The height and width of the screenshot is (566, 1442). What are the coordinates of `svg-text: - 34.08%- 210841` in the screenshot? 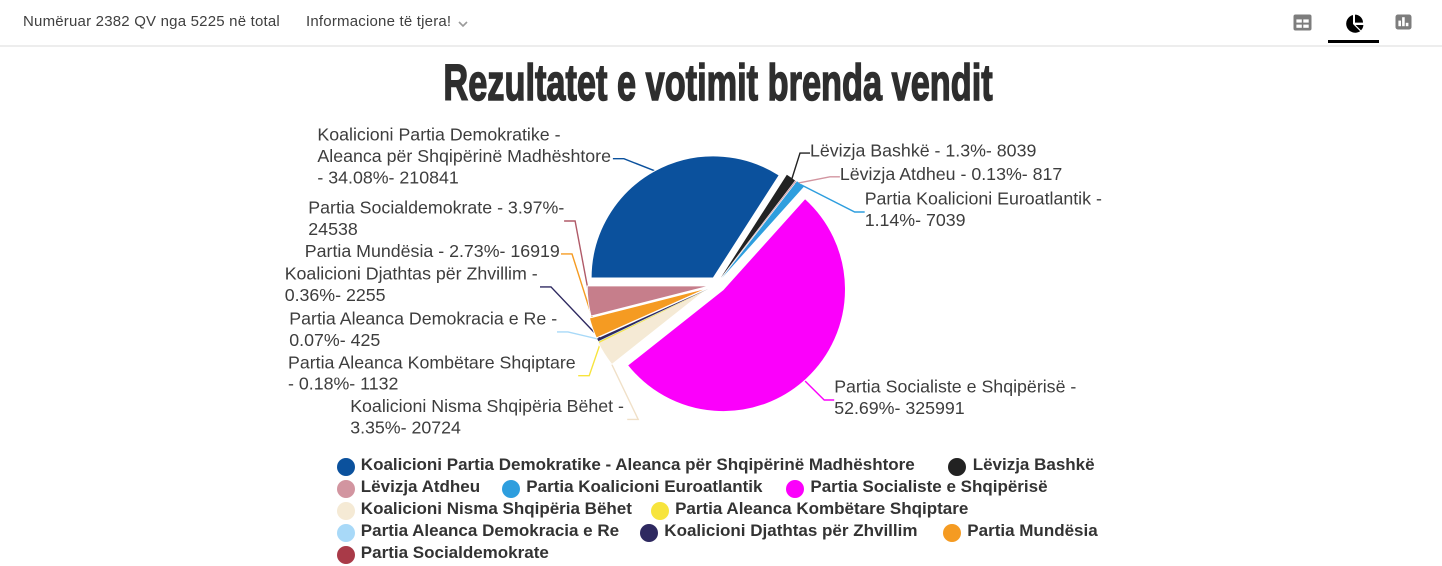 It's located at (387, 177).